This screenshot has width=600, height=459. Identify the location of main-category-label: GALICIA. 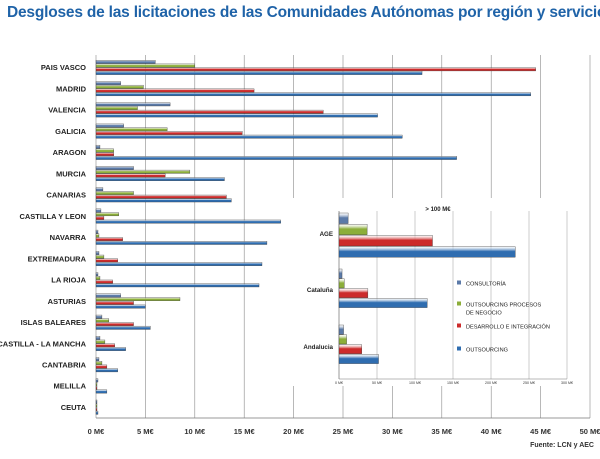
(70, 131).